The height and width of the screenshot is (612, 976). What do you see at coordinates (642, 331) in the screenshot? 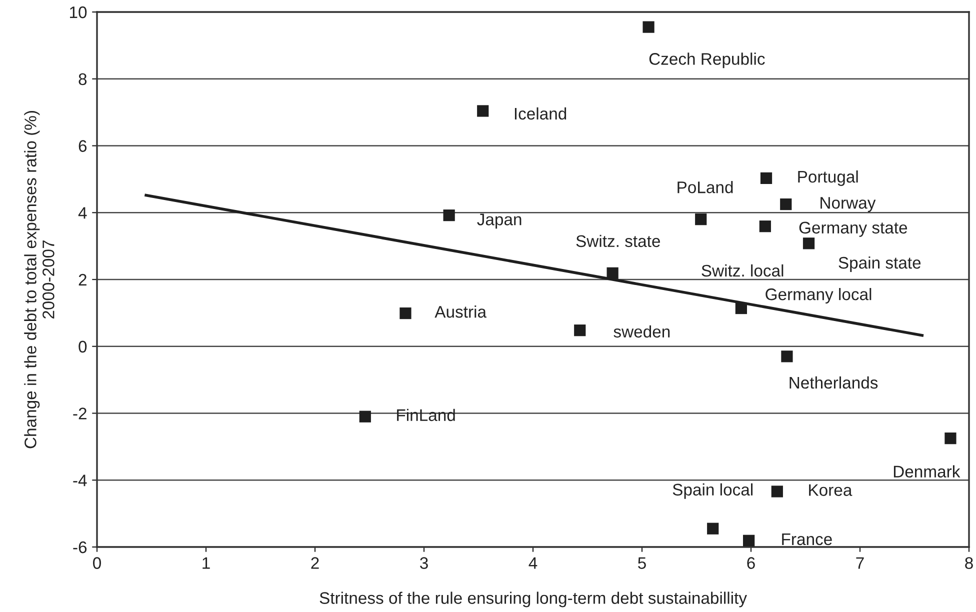
I see `annotation: sweden` at bounding box center [642, 331].